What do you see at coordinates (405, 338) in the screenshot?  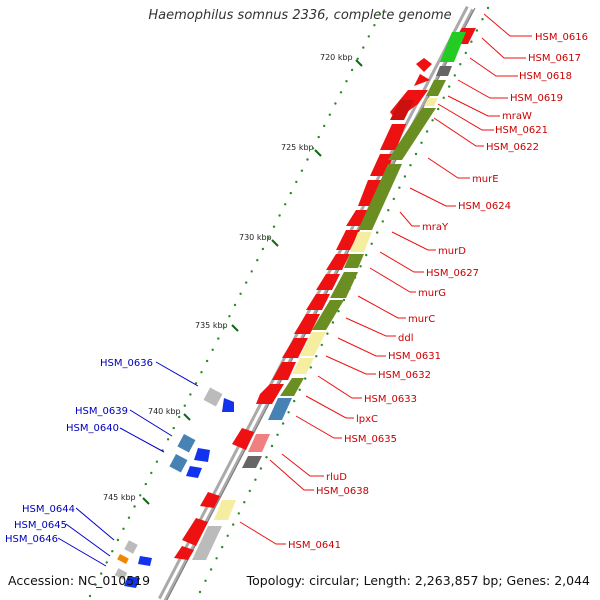 I see `gene-label: ddl` at bounding box center [405, 338].